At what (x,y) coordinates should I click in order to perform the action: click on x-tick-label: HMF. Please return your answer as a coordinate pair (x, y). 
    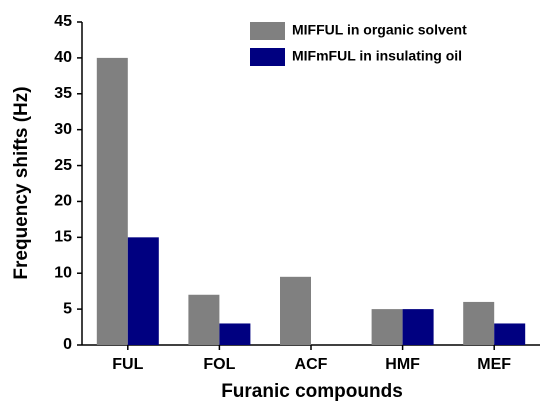
    Looking at the image, I should click on (402, 364).